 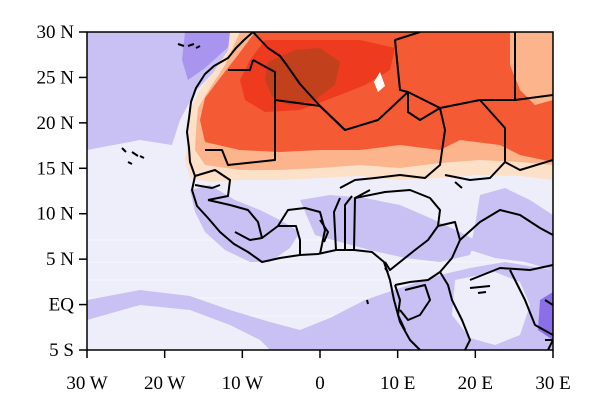 What do you see at coordinates (60, 259) in the screenshot?
I see `lat-tick-label: 5 N` at bounding box center [60, 259].